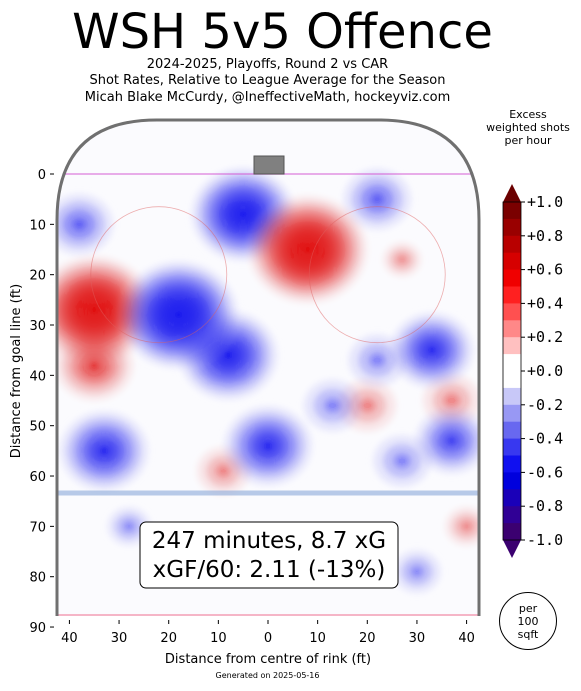 The image size is (581, 691). I want to click on per-100-sqft-badge: per 100 sqft, so click(528, 621).